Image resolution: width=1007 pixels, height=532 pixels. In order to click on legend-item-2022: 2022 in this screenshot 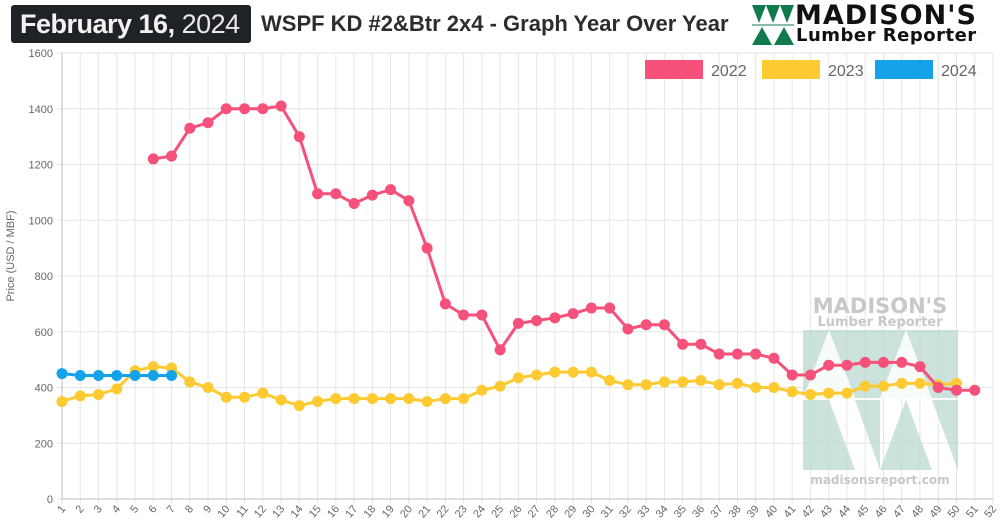, I will do `click(696, 70)`.